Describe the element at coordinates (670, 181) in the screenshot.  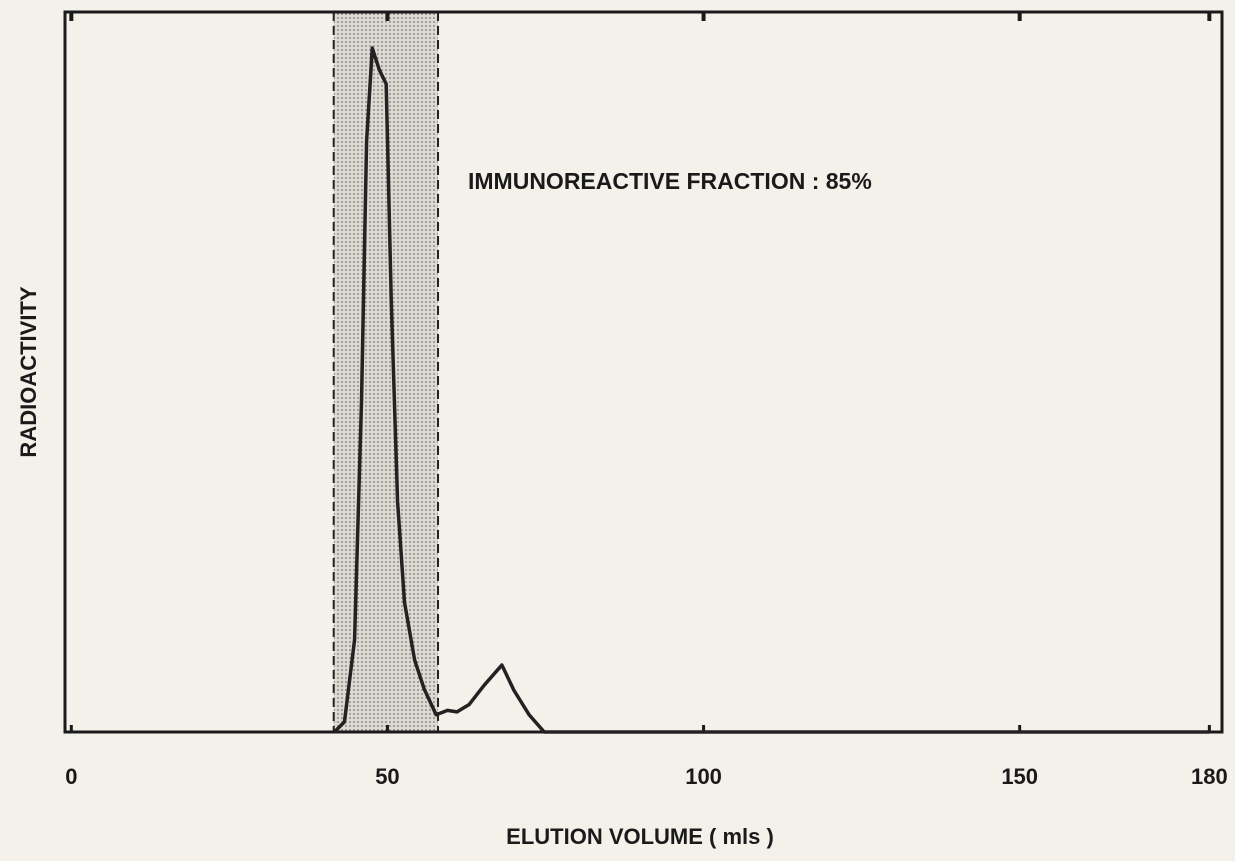
I see `annotation: IMMUNOREACTIVE FRACTION : 85%` at that location.